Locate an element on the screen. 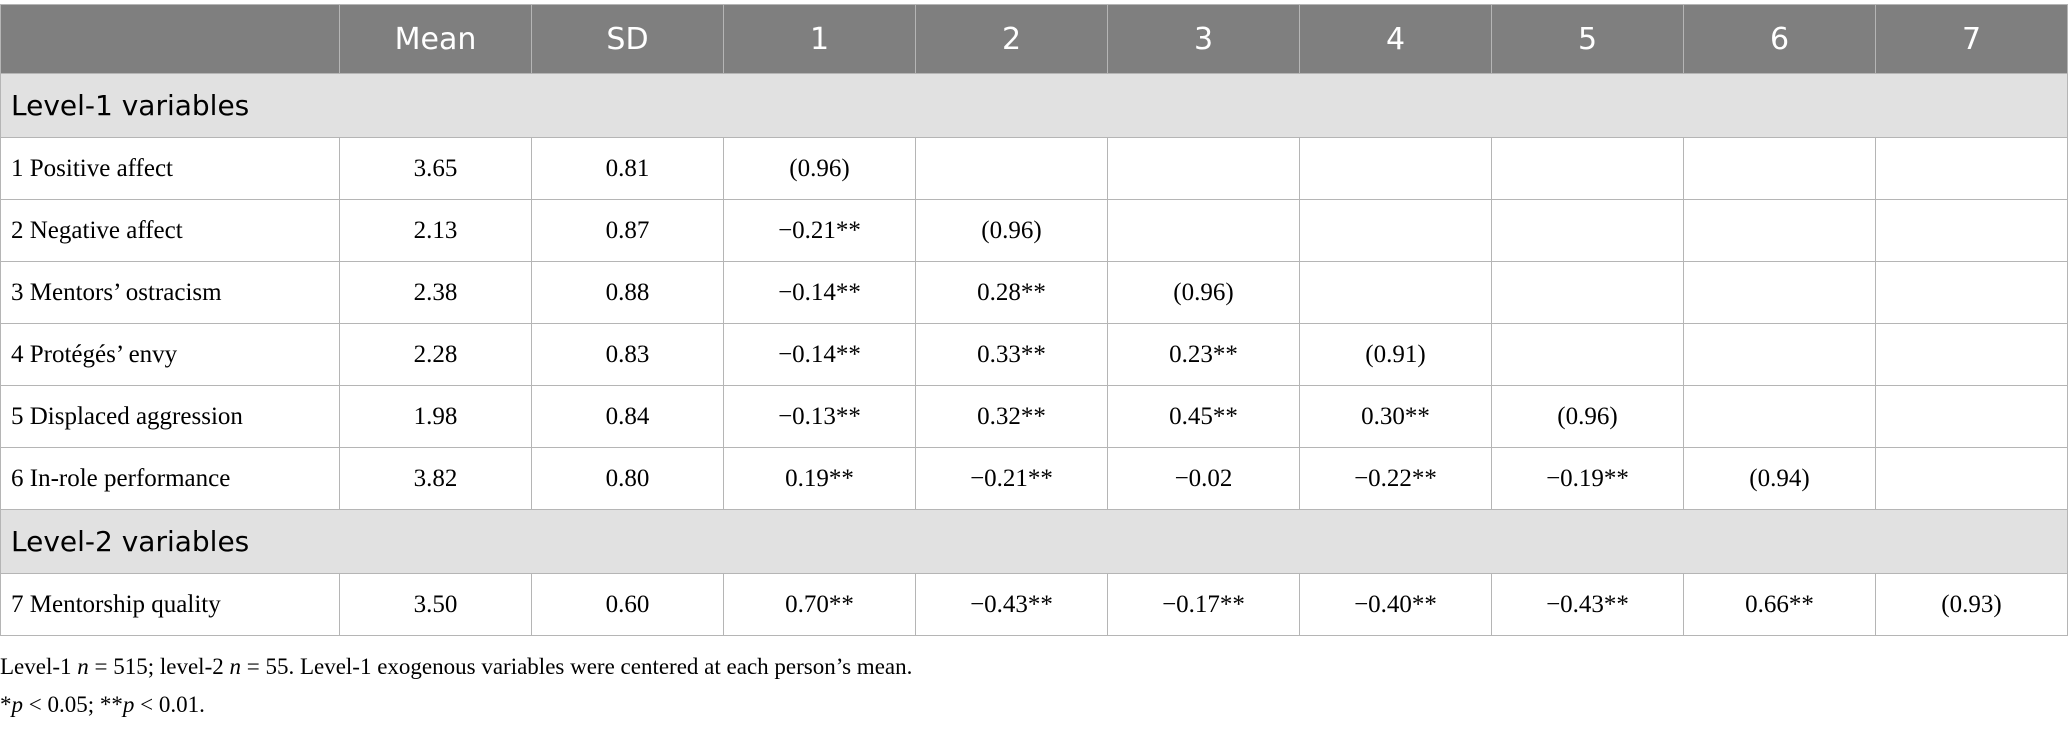  row-label: 5 Displaced aggression is located at coordinates (170, 416).